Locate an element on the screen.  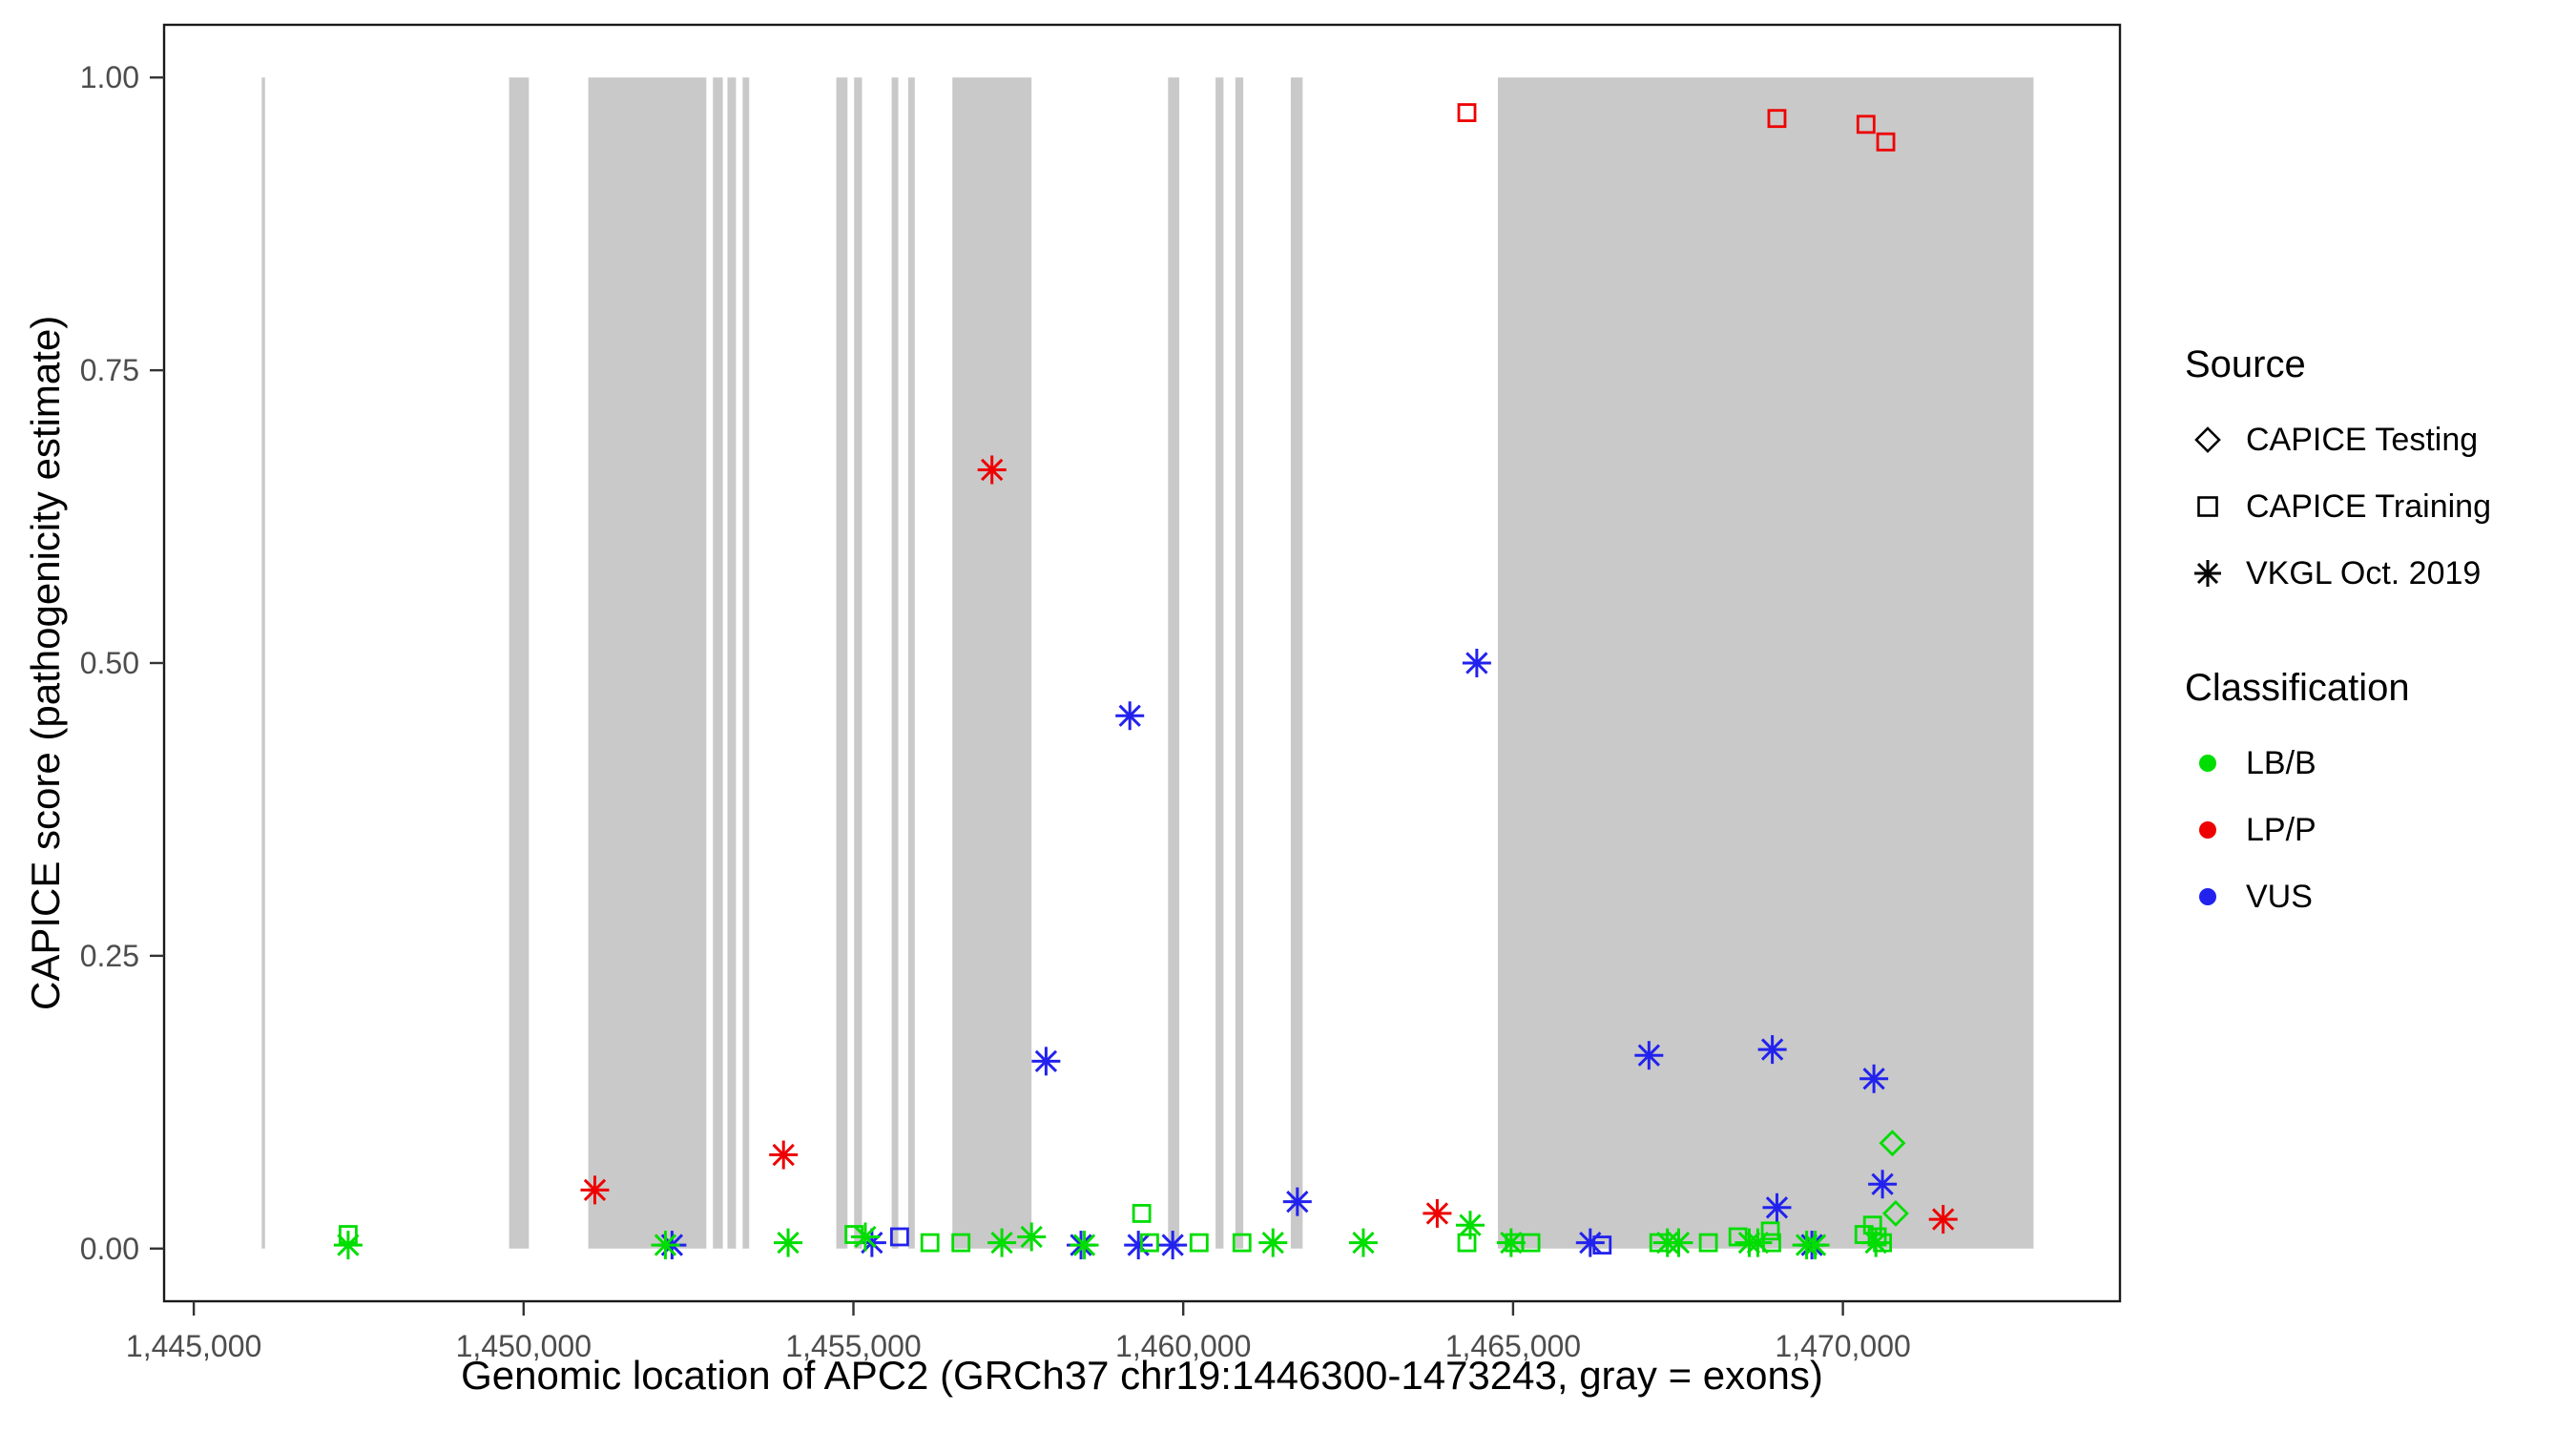
legend-title-classification: Classification is located at coordinates (2297, 688).